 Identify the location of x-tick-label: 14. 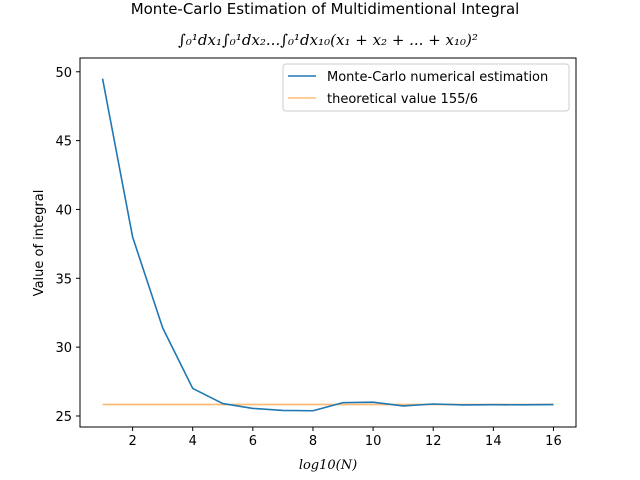
(493, 441).